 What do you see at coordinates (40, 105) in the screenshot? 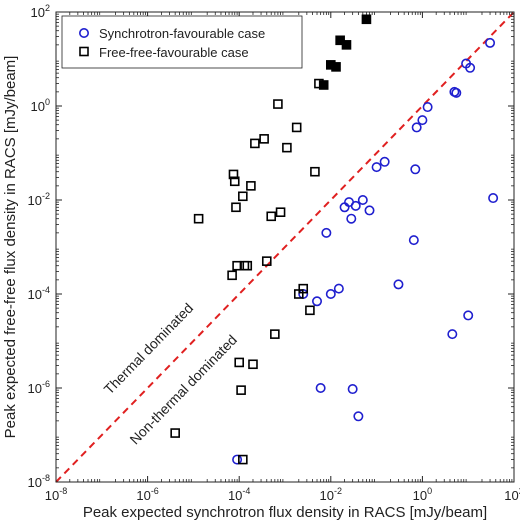
I see `y-tick-label: 10⁰` at bounding box center [40, 105].